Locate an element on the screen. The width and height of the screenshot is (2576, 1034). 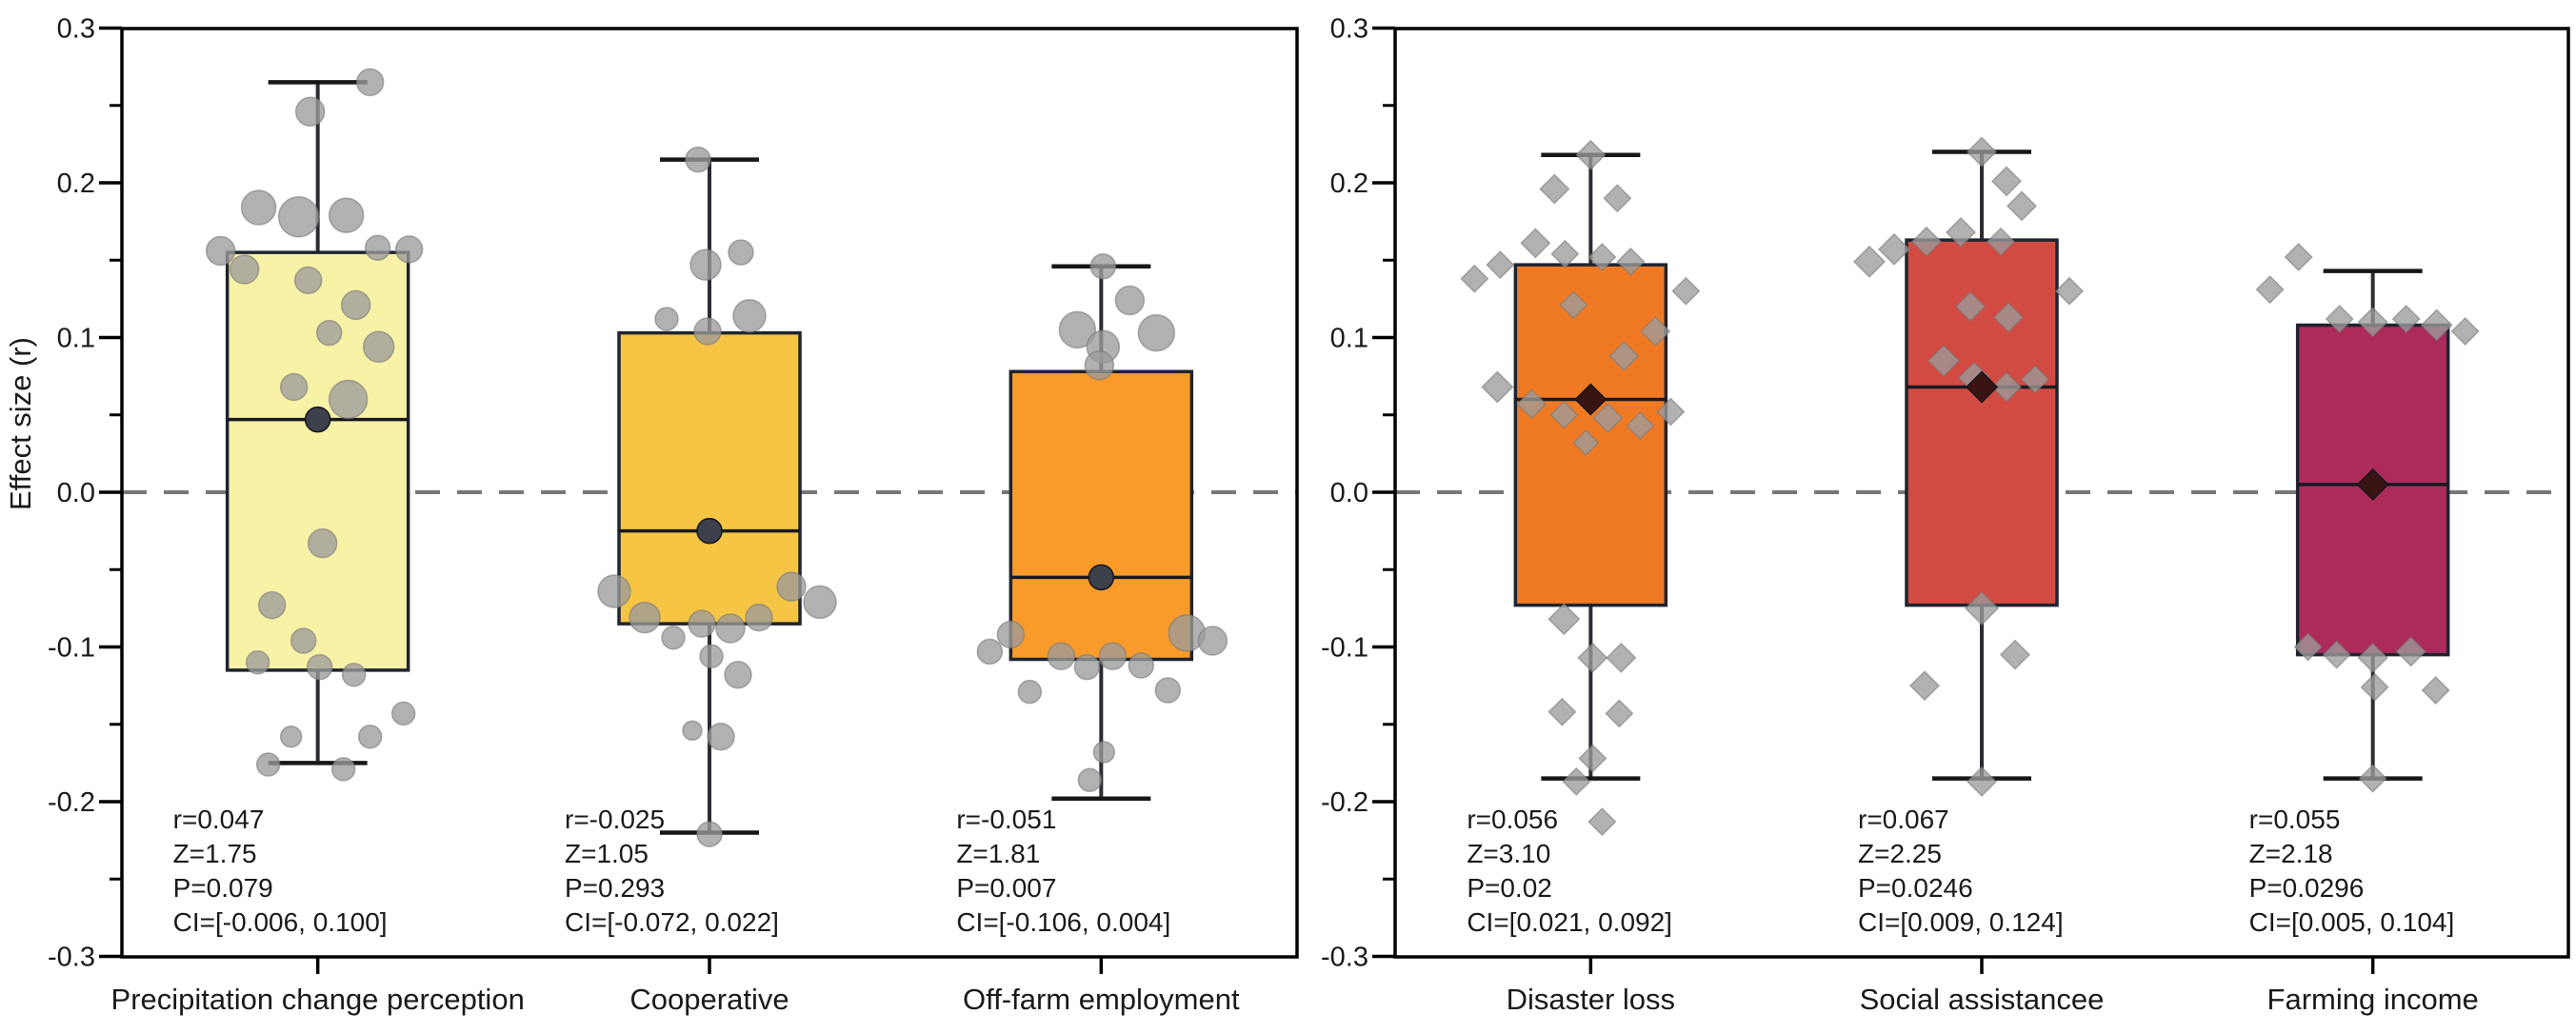
stats-annotation: r=0.067 Z=2.25 P=0.0246 CI=[0.009, 0.124] is located at coordinates (1961, 871).